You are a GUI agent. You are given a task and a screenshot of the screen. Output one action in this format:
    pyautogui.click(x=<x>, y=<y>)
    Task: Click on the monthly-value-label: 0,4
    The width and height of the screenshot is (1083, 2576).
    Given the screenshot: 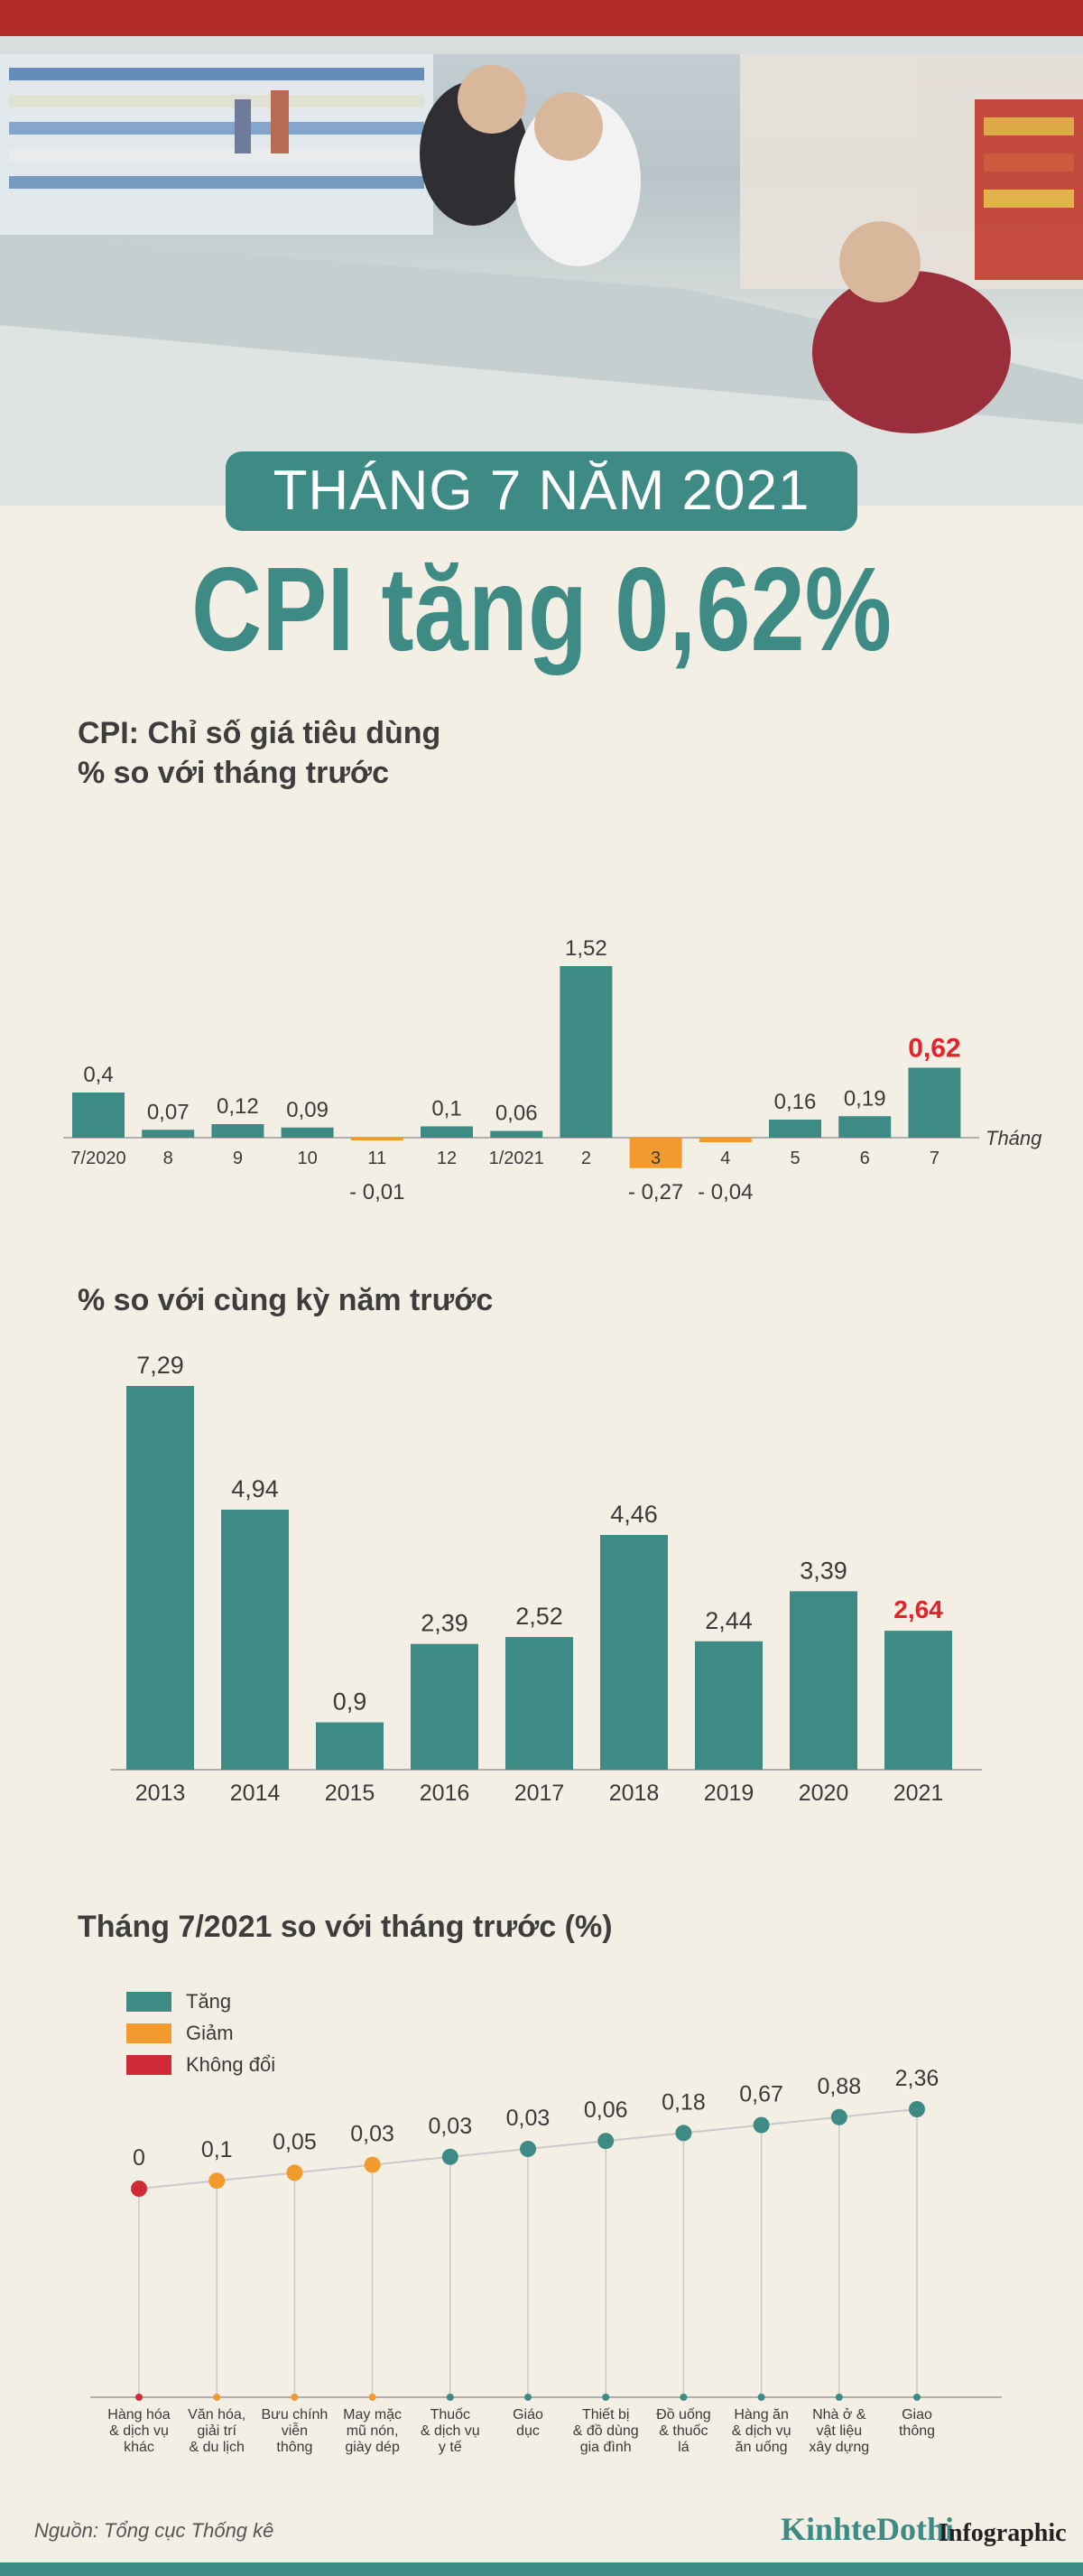 What is the action you would take?
    pyautogui.click(x=98, y=1075)
    